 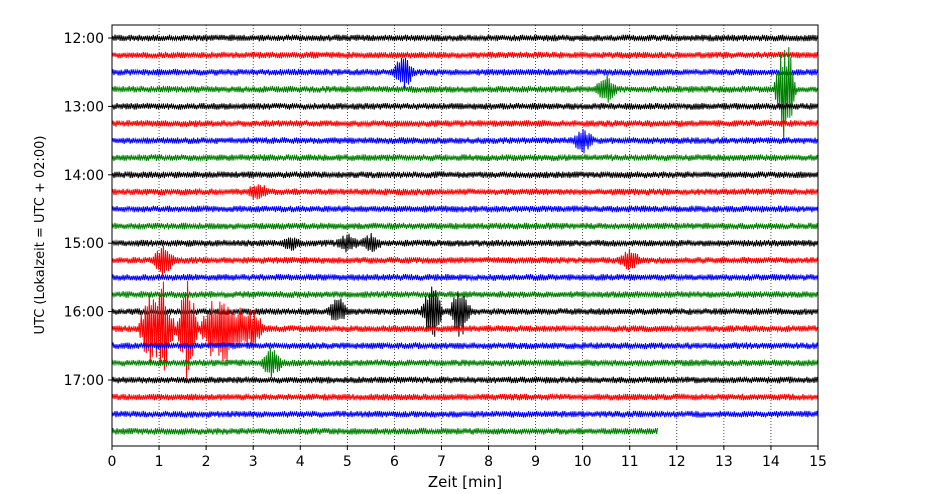 I want to click on x-tick-label: 12, so click(x=677, y=462).